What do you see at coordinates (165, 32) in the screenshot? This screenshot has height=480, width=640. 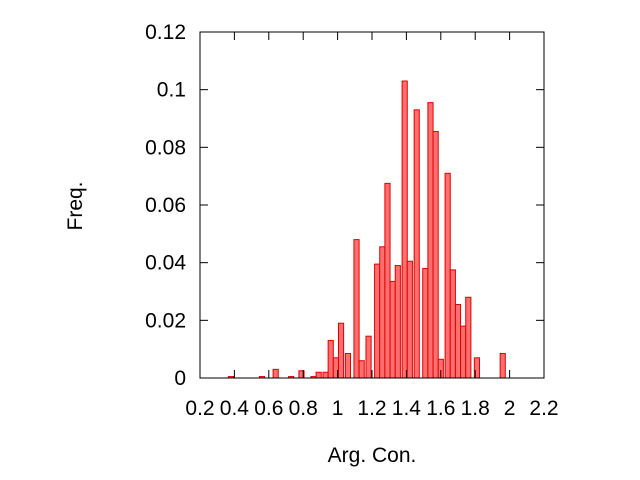 I see `y-tick-label: 0.12` at bounding box center [165, 32].